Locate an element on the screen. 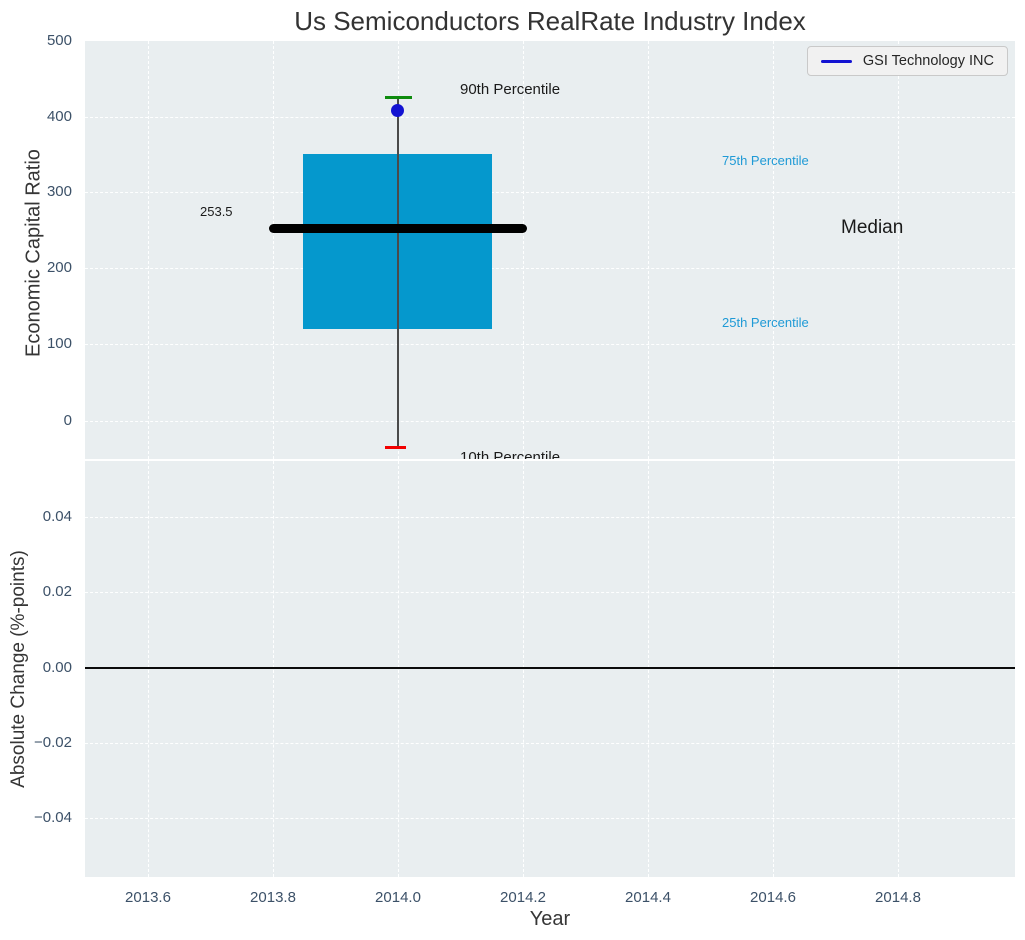 Image resolution: width=1025 pixels, height=940 pixels. p90-cap is located at coordinates (398, 97).